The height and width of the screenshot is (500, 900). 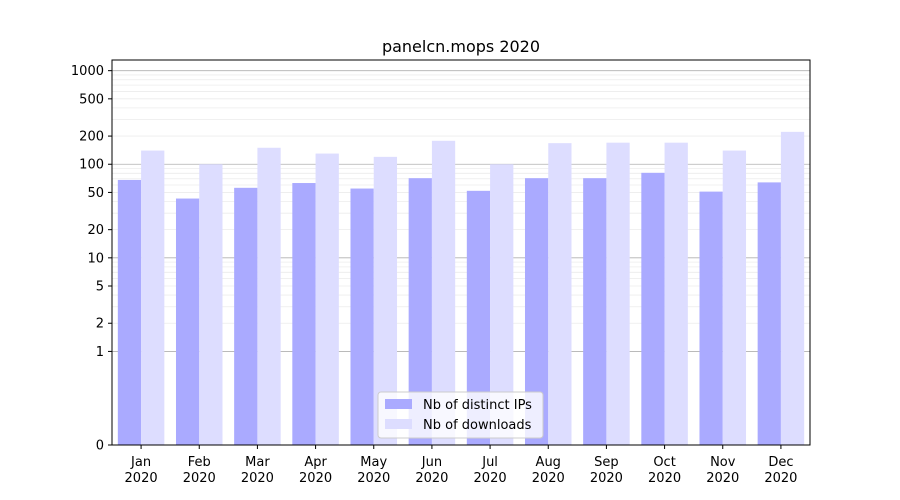 What do you see at coordinates (153, 297) in the screenshot?
I see `bar-downloads-jan` at bounding box center [153, 297].